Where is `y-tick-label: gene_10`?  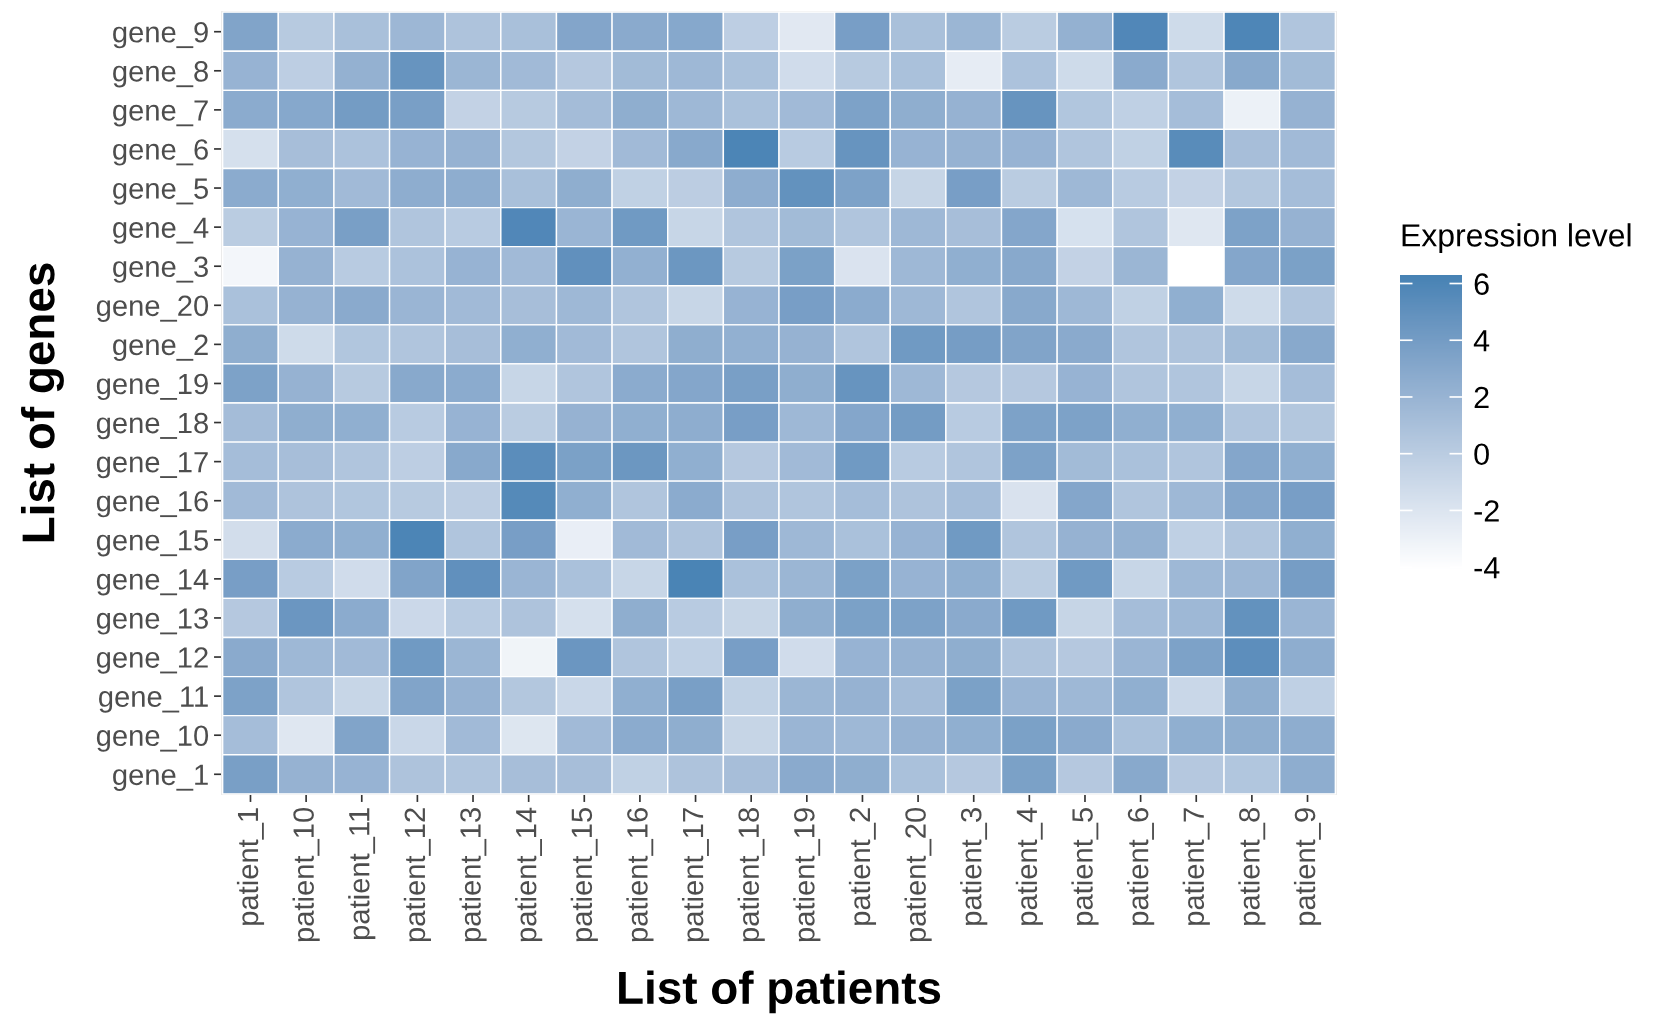
y-tick-label: gene_10 is located at coordinates (152, 738).